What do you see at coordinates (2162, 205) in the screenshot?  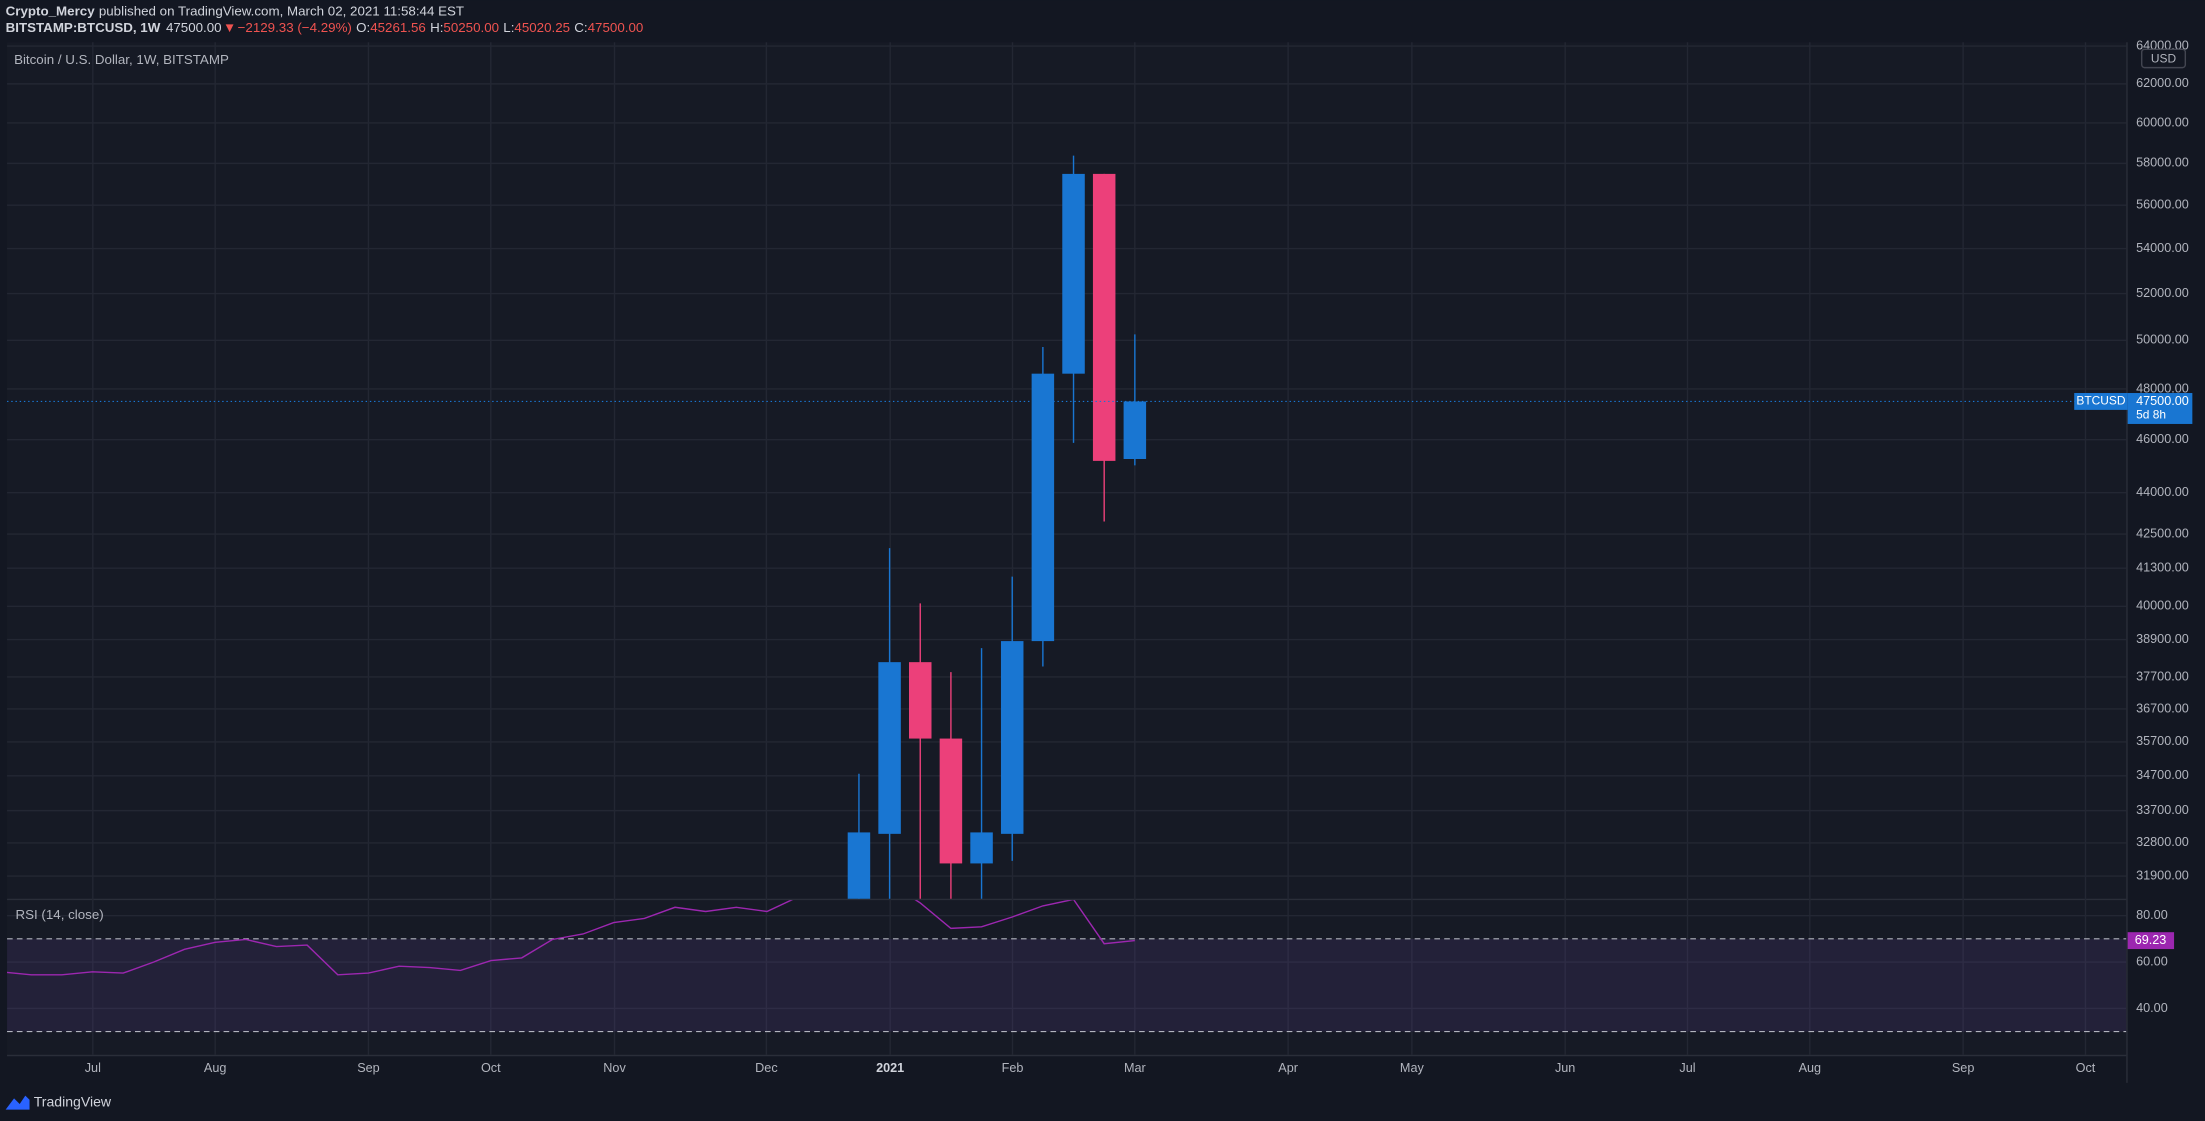 I see `price-tick-label: 56000.00` at bounding box center [2162, 205].